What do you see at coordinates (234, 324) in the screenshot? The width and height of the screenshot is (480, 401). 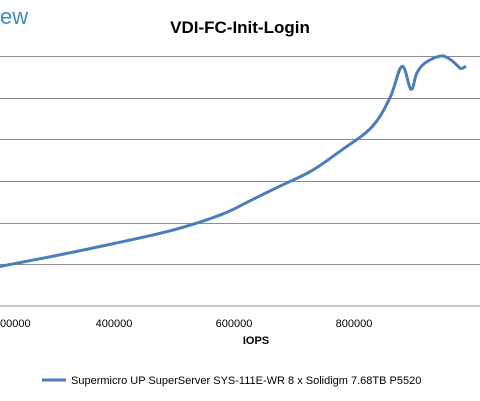 I see `x-tick-label-600000: 600000` at bounding box center [234, 324].